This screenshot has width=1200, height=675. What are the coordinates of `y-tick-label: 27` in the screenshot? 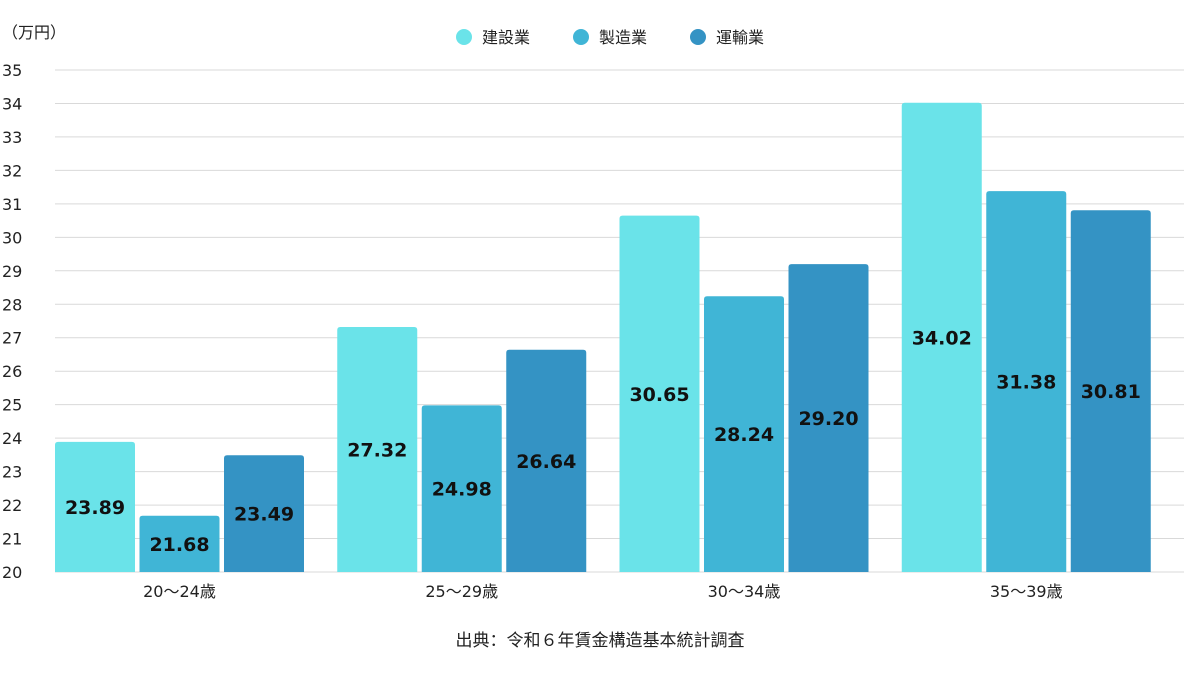 It's located at (12, 338).